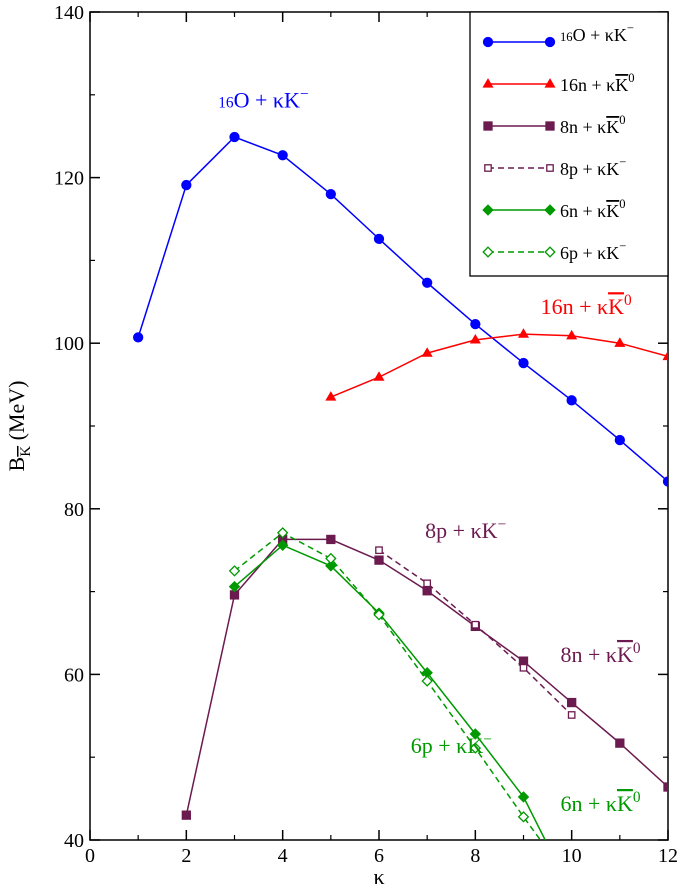 The width and height of the screenshot is (684, 891). I want to click on annotation-p8: 8p + κK−, so click(465, 529).